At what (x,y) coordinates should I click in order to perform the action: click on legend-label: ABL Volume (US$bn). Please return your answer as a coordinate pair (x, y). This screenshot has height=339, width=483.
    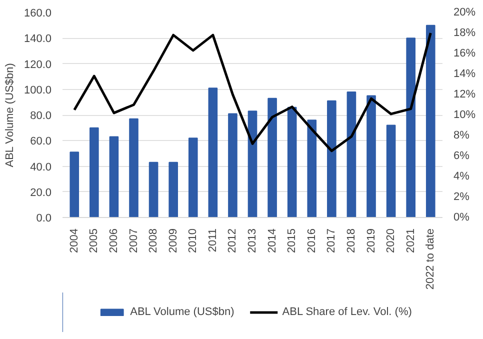
    Looking at the image, I should click on (182, 312).